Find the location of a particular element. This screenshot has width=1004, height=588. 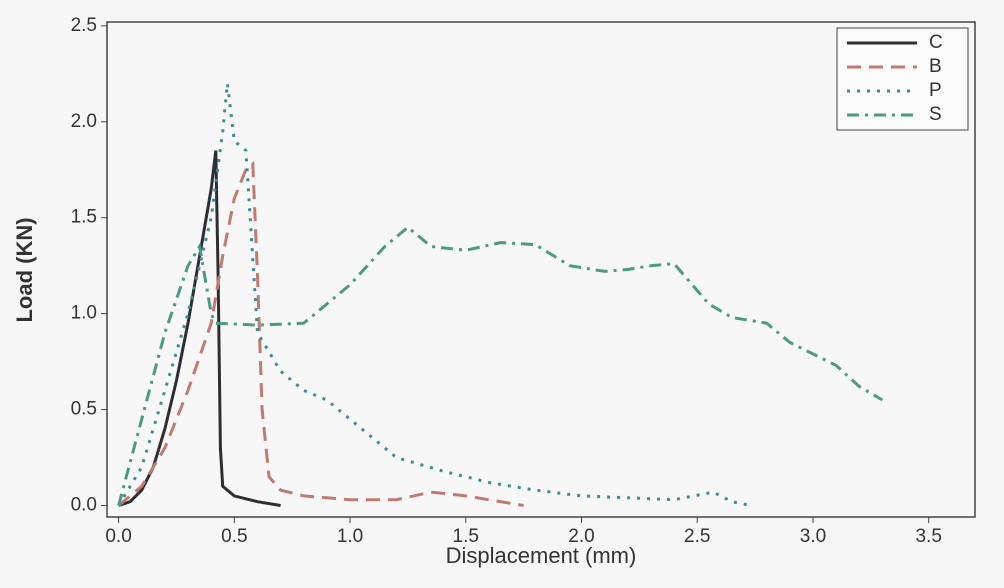

y-tick-label: 0.0 is located at coordinates (84, 505).